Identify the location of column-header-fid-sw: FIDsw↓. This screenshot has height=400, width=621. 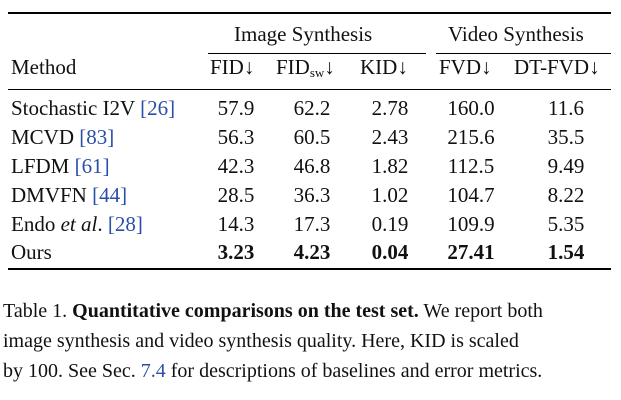
(305, 67).